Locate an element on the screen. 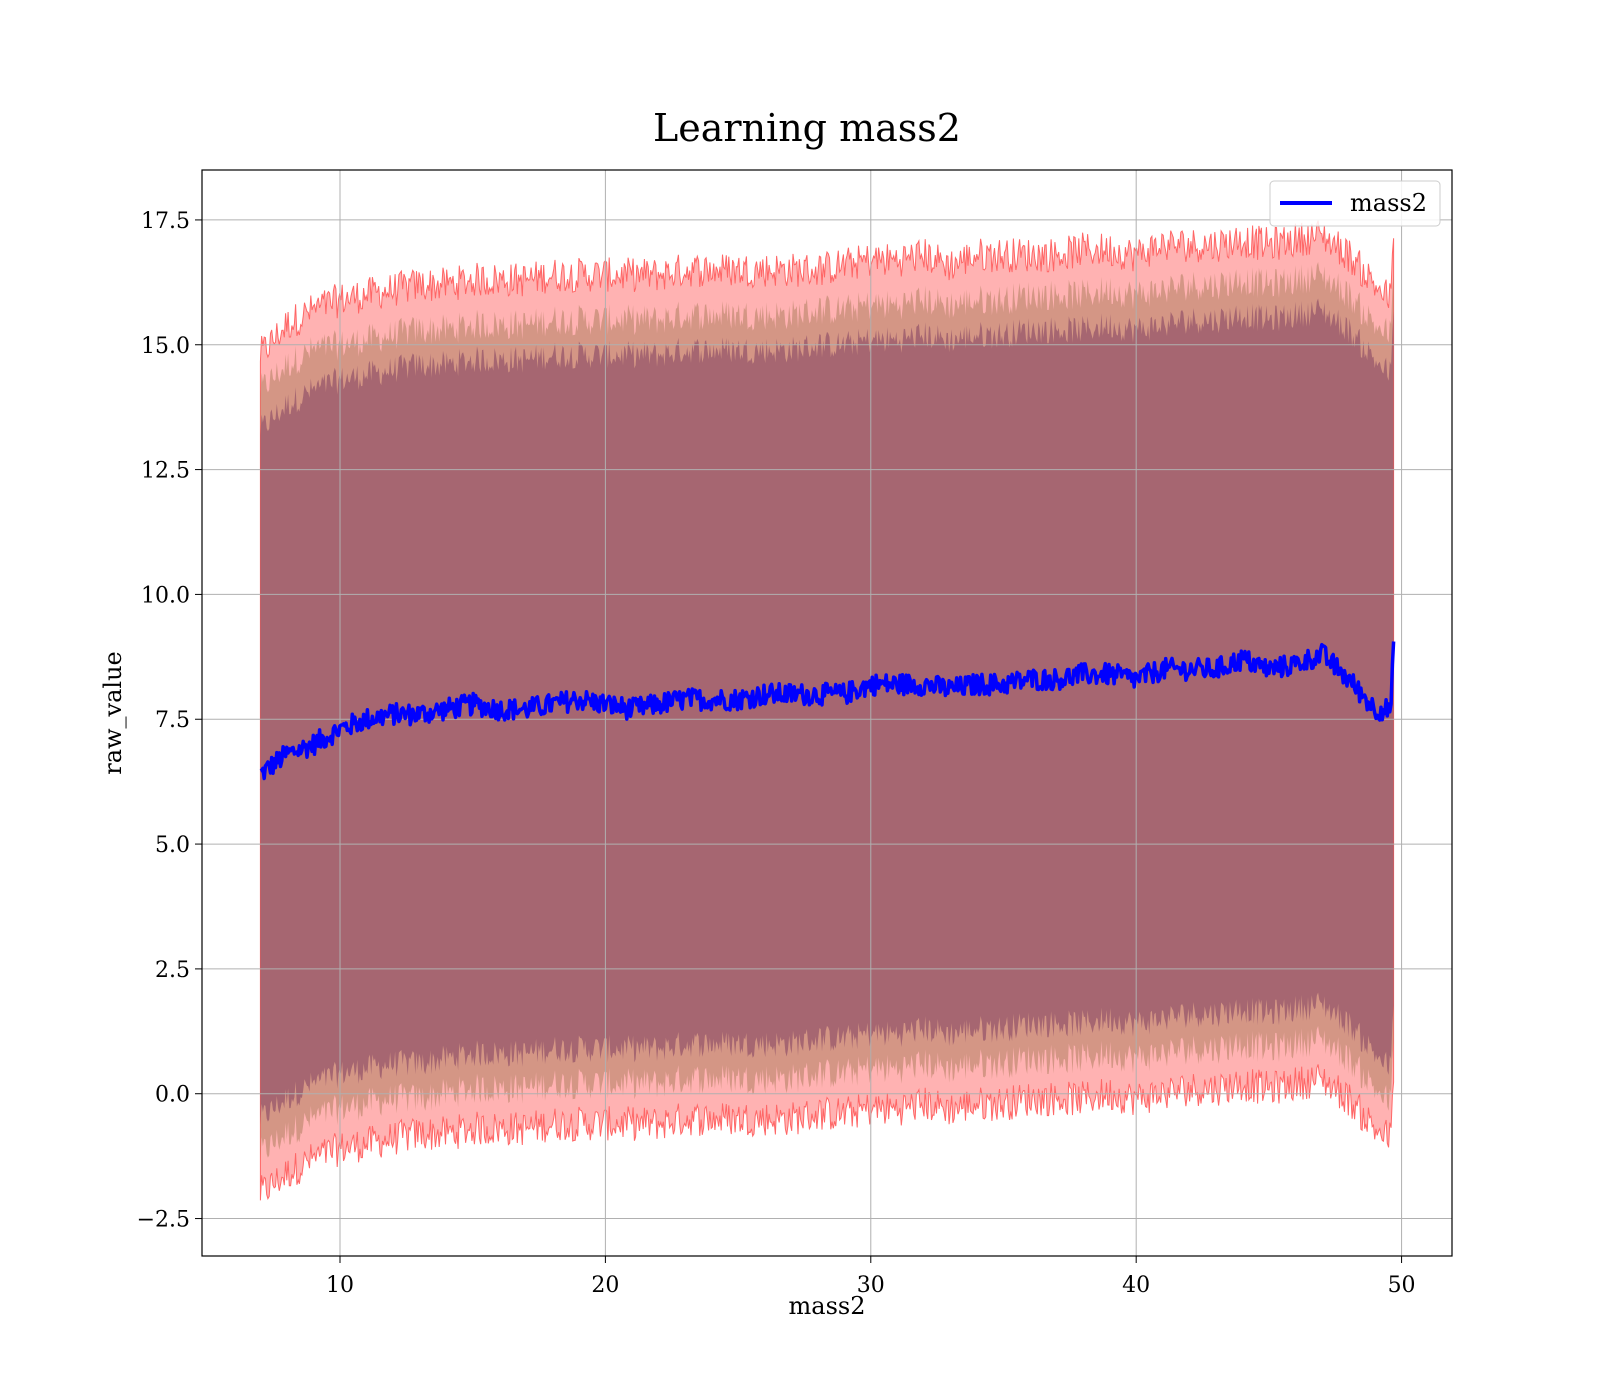 Image resolution: width=1600 pixels, height=1400 pixels. x-tick-label: 10 is located at coordinates (340, 1285).